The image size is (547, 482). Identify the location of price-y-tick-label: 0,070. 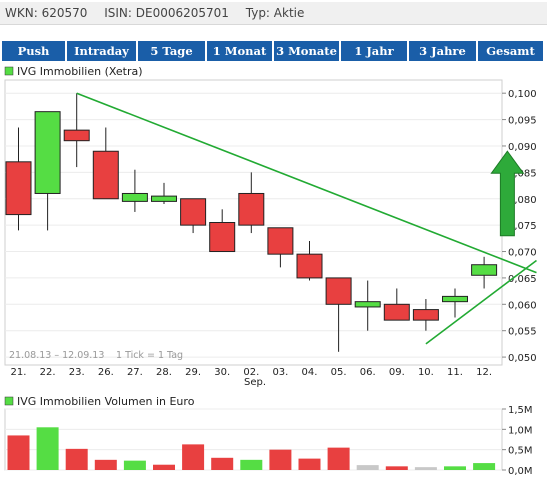
(522, 253).